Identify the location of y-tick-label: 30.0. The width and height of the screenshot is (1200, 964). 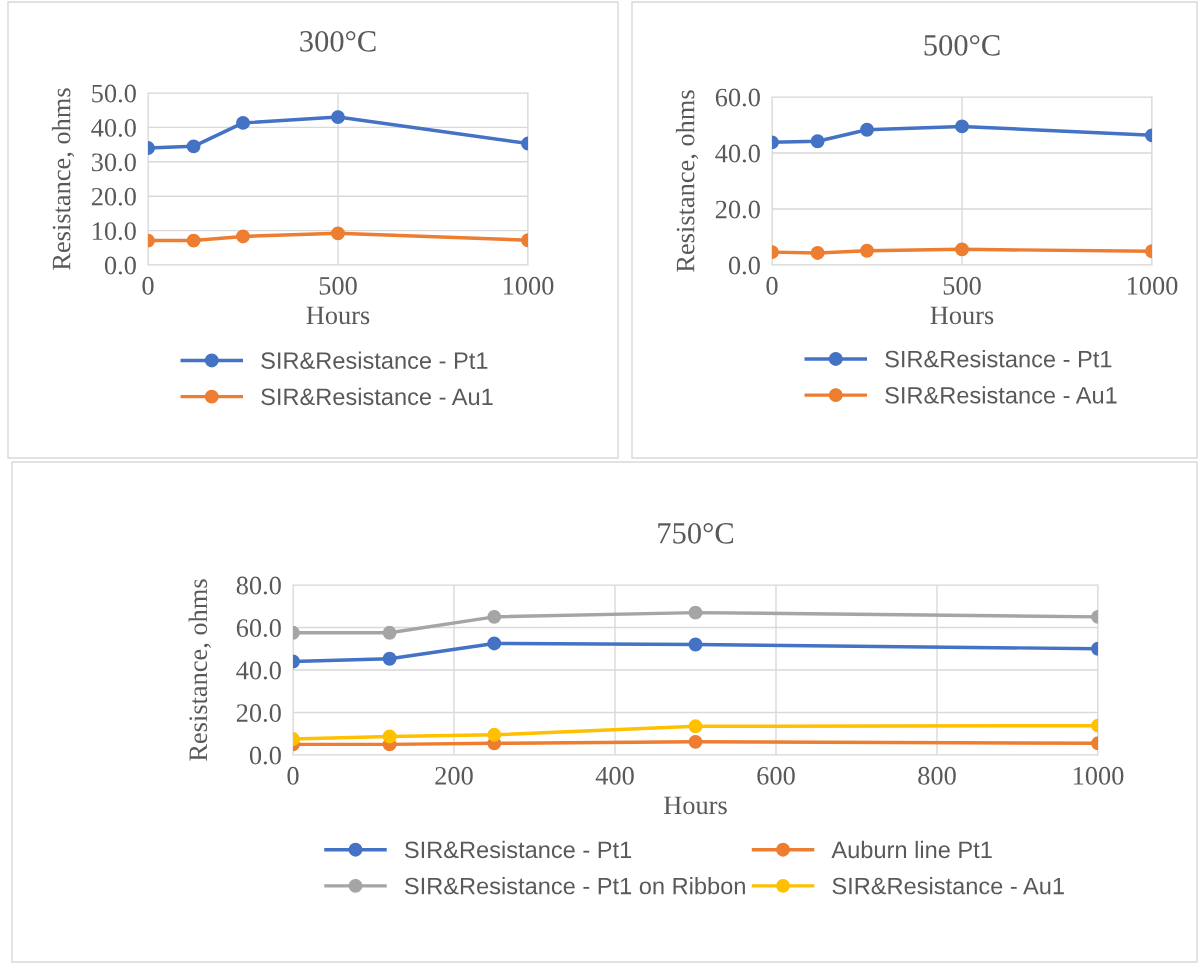
(113, 162).